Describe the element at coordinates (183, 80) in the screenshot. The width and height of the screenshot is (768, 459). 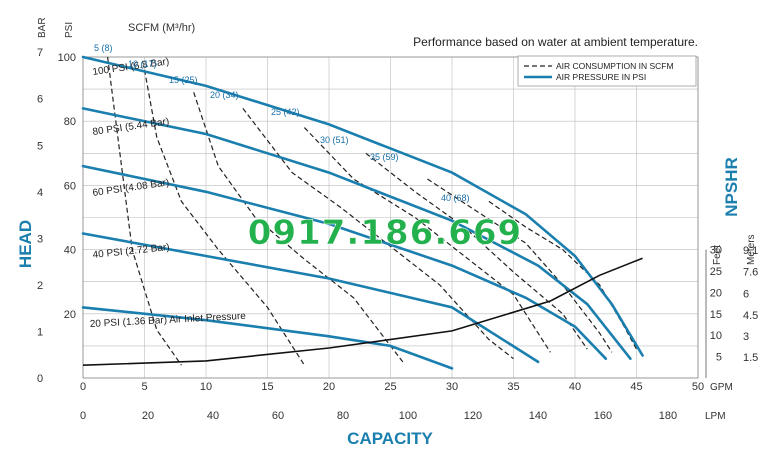
I see `air-series-label: 15 (25)` at that location.